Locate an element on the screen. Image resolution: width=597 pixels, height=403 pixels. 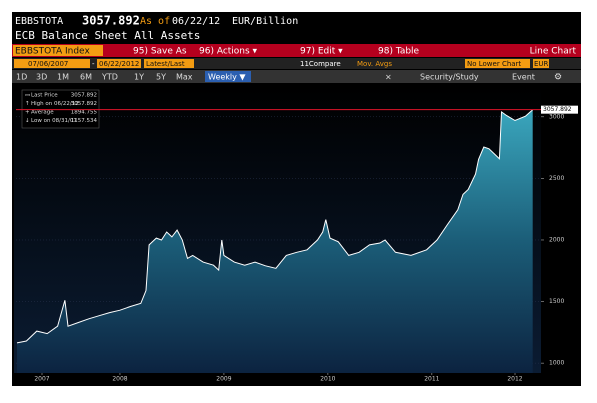
compare: 11Compare is located at coordinates (320, 64).